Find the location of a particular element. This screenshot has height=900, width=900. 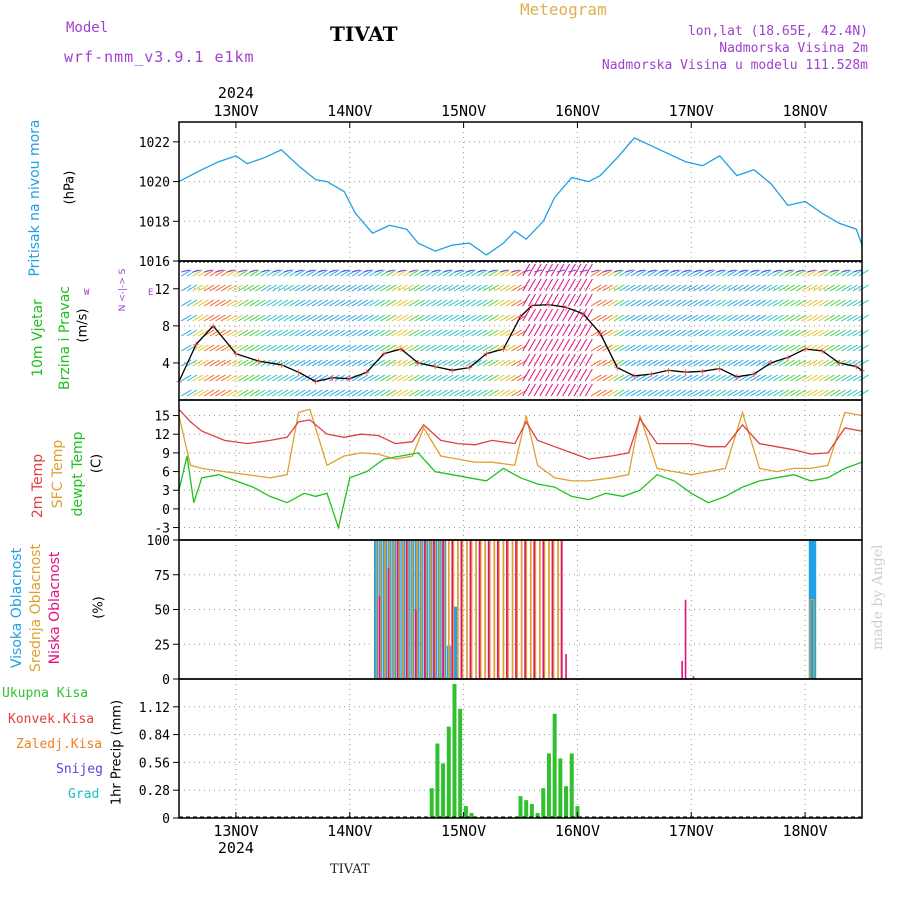

precip-unit: 1hr Precip (mm) is located at coordinates (117, 752).